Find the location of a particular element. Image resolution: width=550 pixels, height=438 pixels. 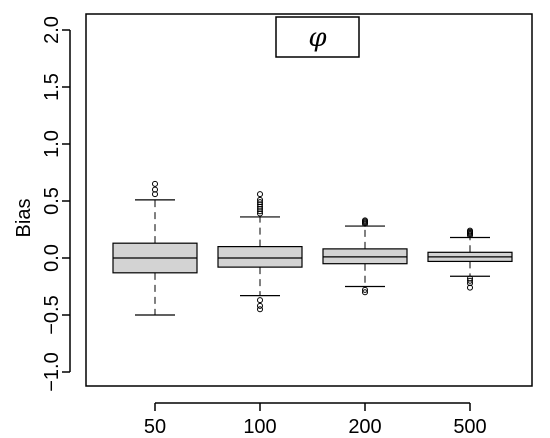

y-tick-label: 1.0 is located at coordinates (52, 144).